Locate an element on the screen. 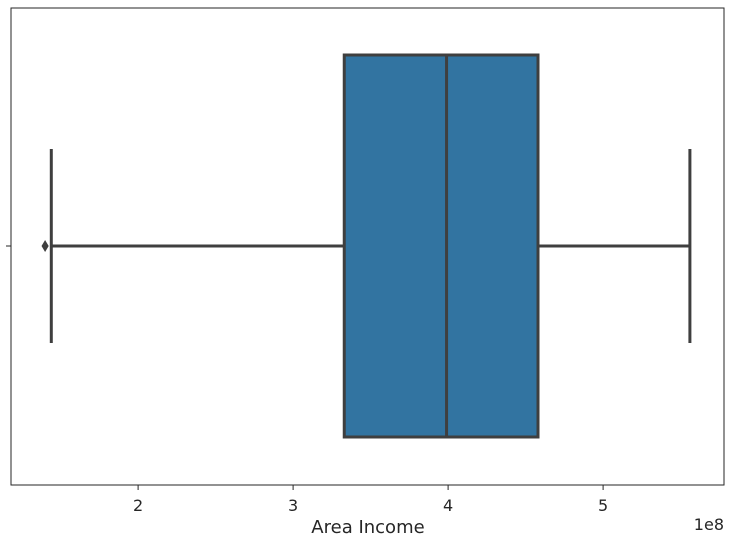 The height and width of the screenshot is (544, 732). x-axis-label: Area Income is located at coordinates (367, 527).